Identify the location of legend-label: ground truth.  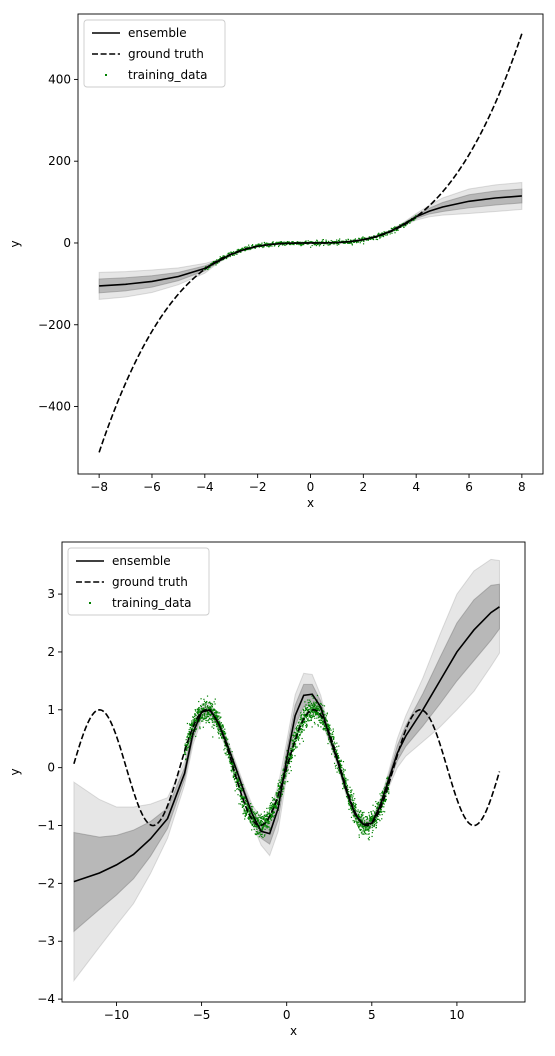
(150, 582).